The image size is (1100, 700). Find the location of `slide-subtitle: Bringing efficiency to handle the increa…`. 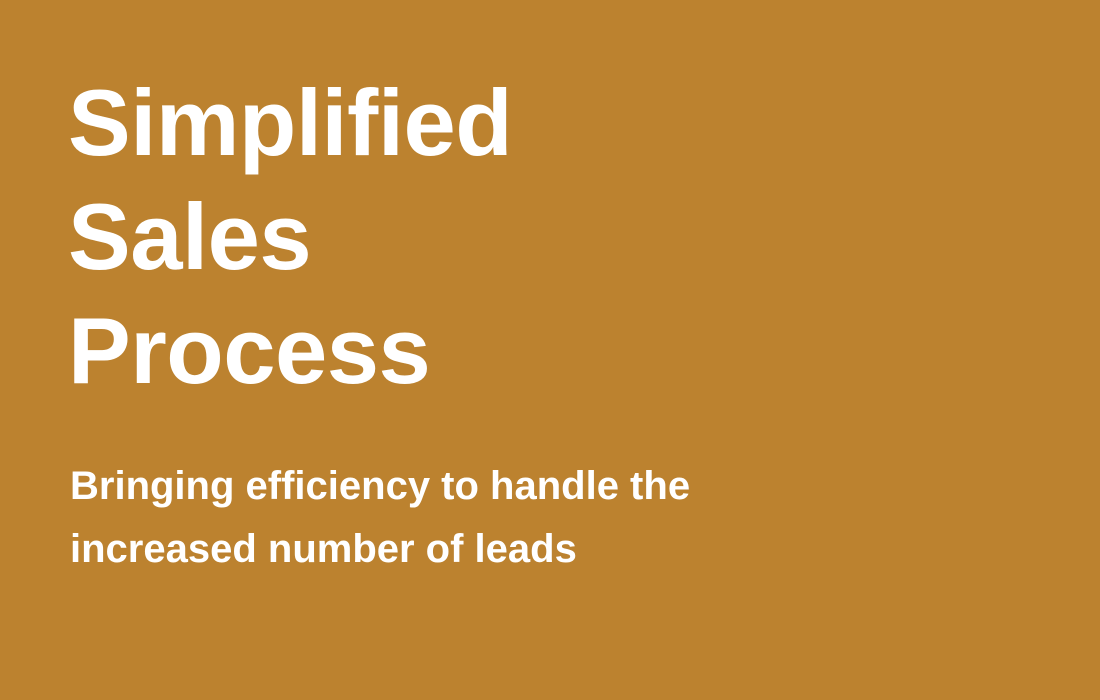

slide-subtitle: Bringing efficiency to handle the increa… is located at coordinates (380, 518).